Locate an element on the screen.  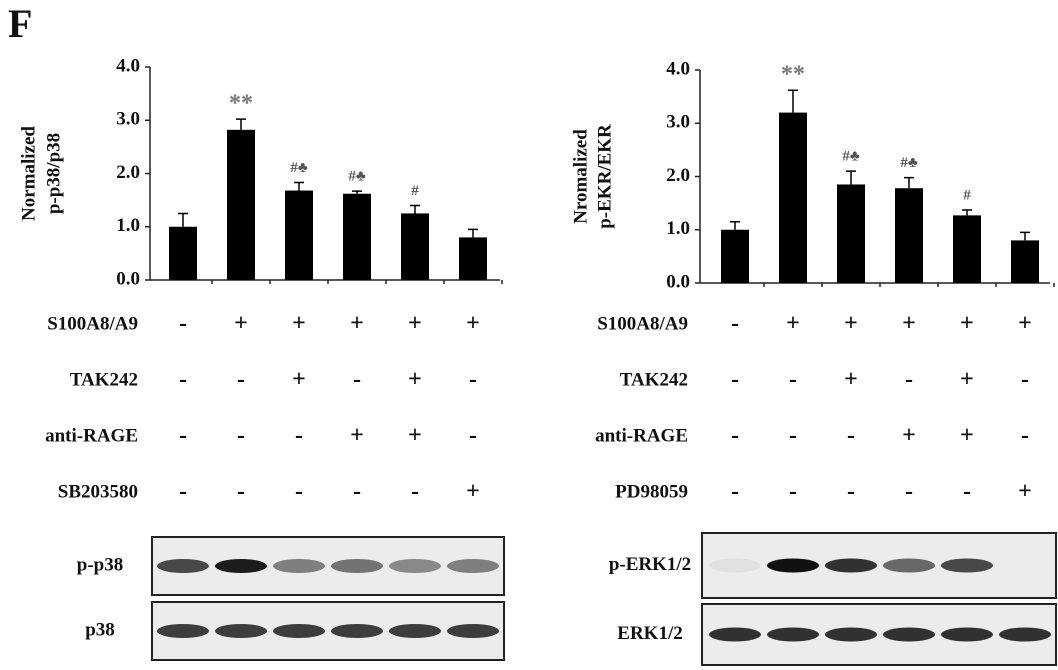
y-axis-label: p-EKR/EKR is located at coordinates (604, 176).